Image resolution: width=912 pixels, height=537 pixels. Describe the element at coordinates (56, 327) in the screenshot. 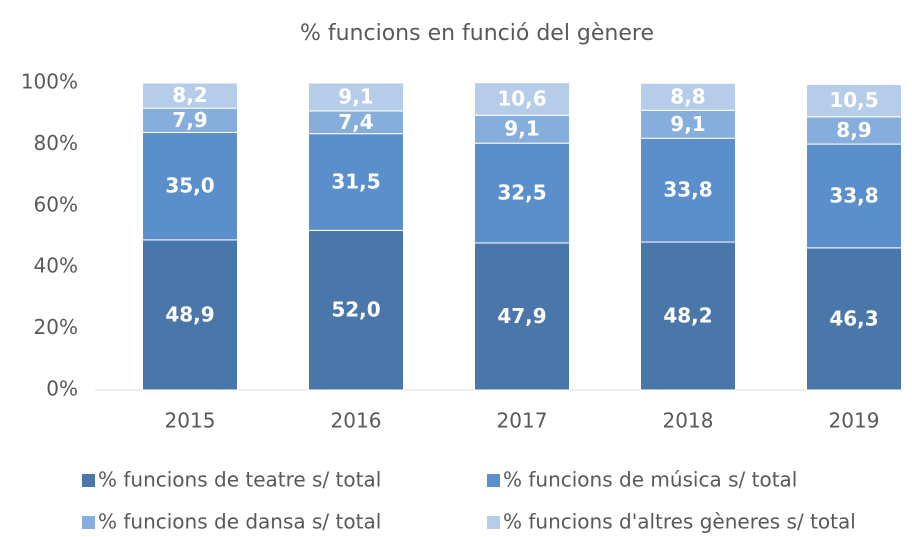

I see `y-tick-label: 20%` at that location.